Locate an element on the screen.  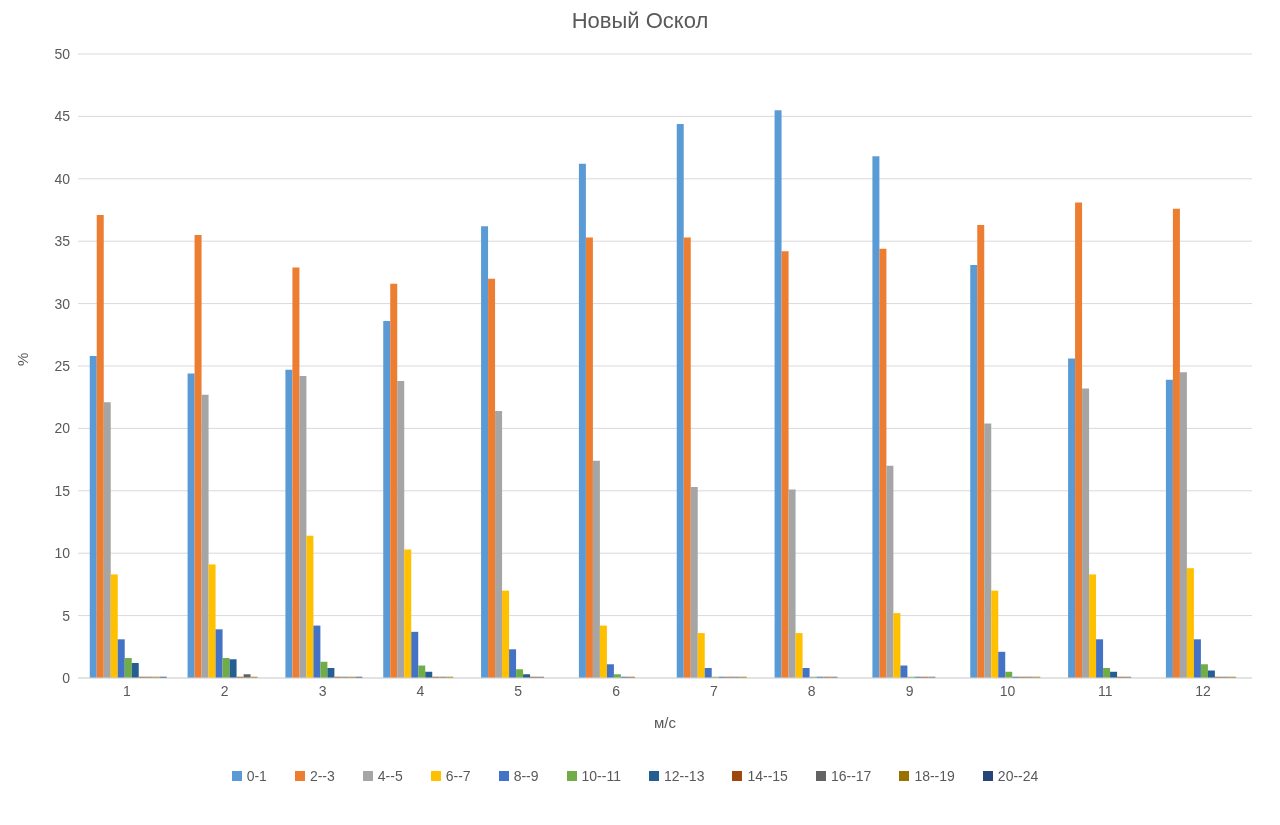
x-tick-label: 4 is located at coordinates (420, 690).